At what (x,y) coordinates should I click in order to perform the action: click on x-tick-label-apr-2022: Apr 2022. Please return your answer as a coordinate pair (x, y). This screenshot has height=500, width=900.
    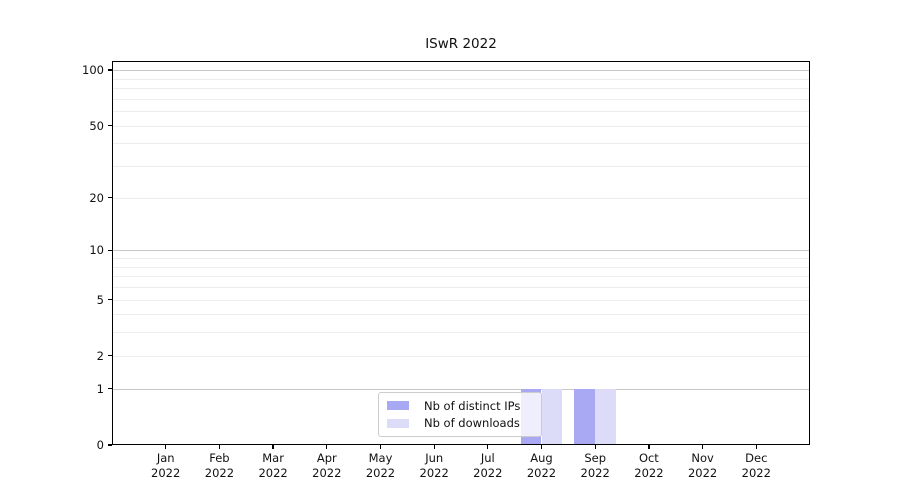
    Looking at the image, I should click on (327, 465).